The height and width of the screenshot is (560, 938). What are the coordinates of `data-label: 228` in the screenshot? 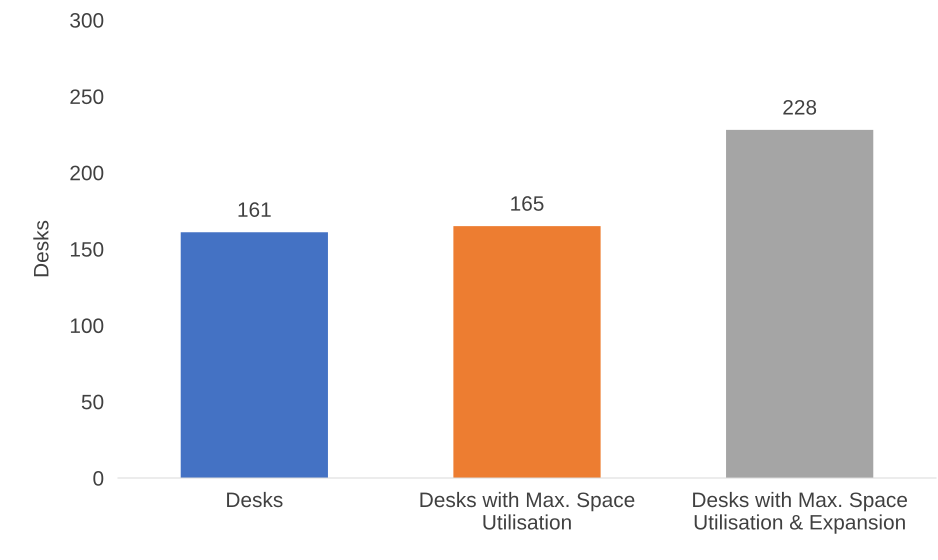 It's located at (799, 107).